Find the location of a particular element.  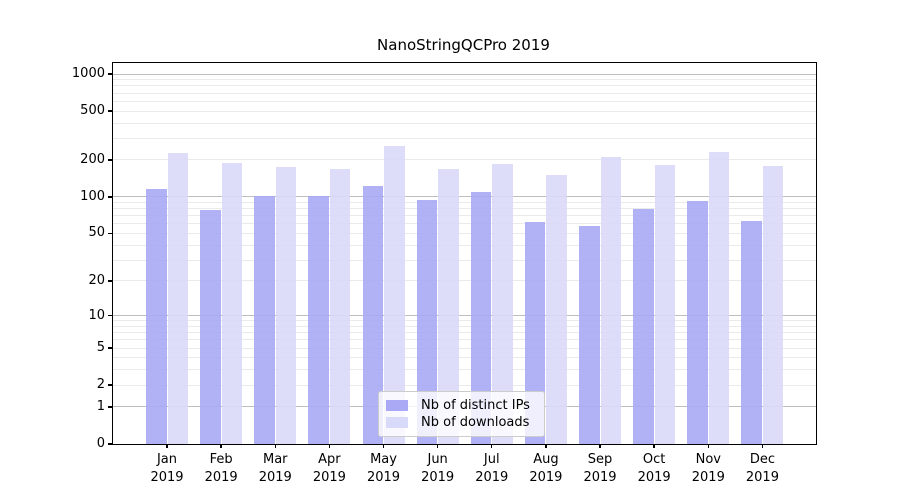

y-tick-label: 1000 is located at coordinates (88, 74).